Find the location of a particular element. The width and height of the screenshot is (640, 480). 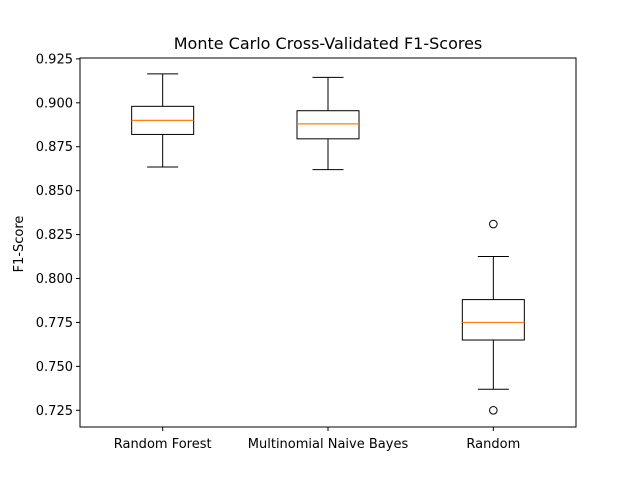

chart-title: Monte Carlo Cross-Validated F1-Scores is located at coordinates (328, 43).